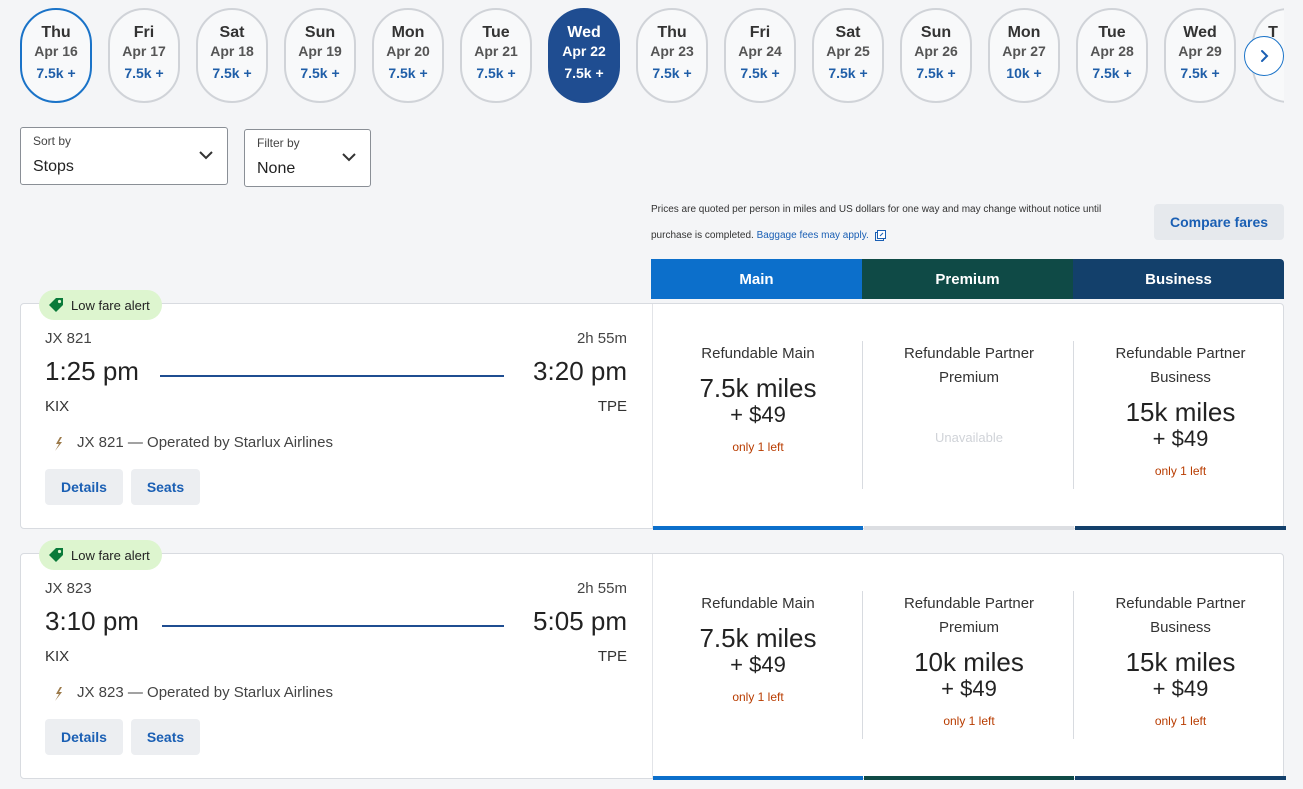 The height and width of the screenshot is (789, 1303). Describe the element at coordinates (320, 51) in the screenshot. I see `date-date: Apr 19` at that location.